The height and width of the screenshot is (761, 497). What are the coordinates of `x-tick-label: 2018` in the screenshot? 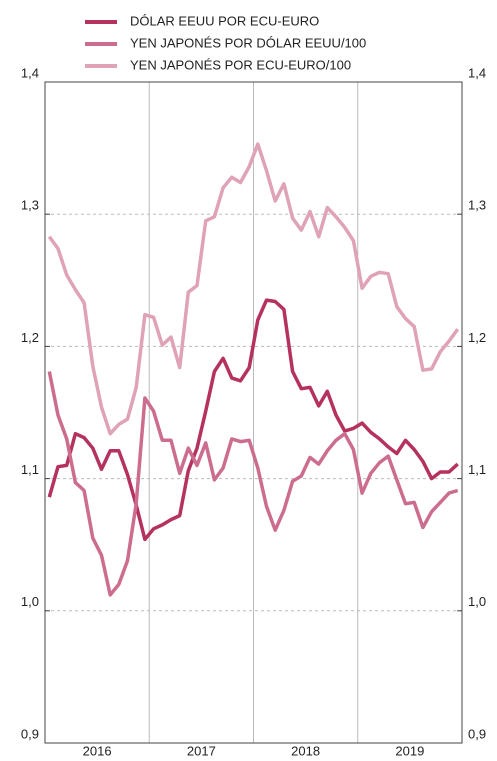 It's located at (305, 750).